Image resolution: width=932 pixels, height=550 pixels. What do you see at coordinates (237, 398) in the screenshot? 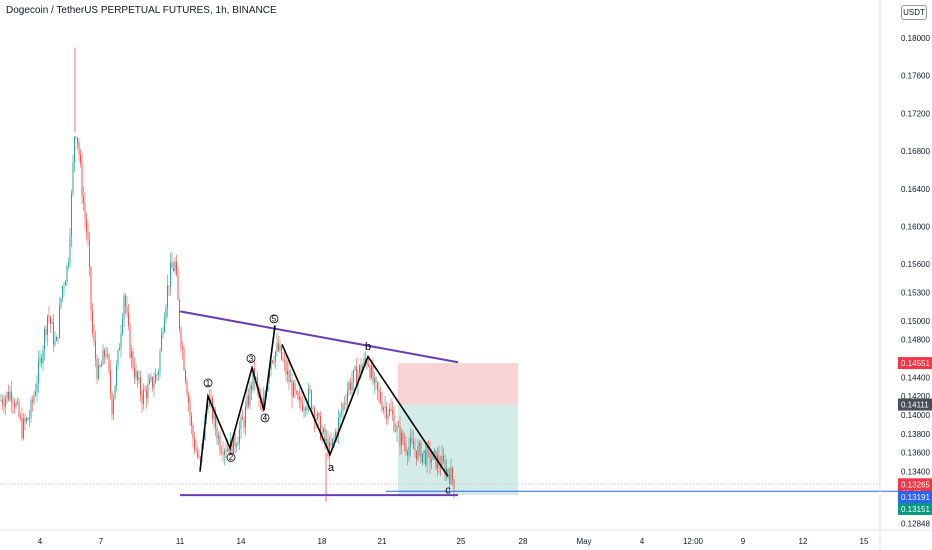
I see `impulse-wave` at bounding box center [237, 398].